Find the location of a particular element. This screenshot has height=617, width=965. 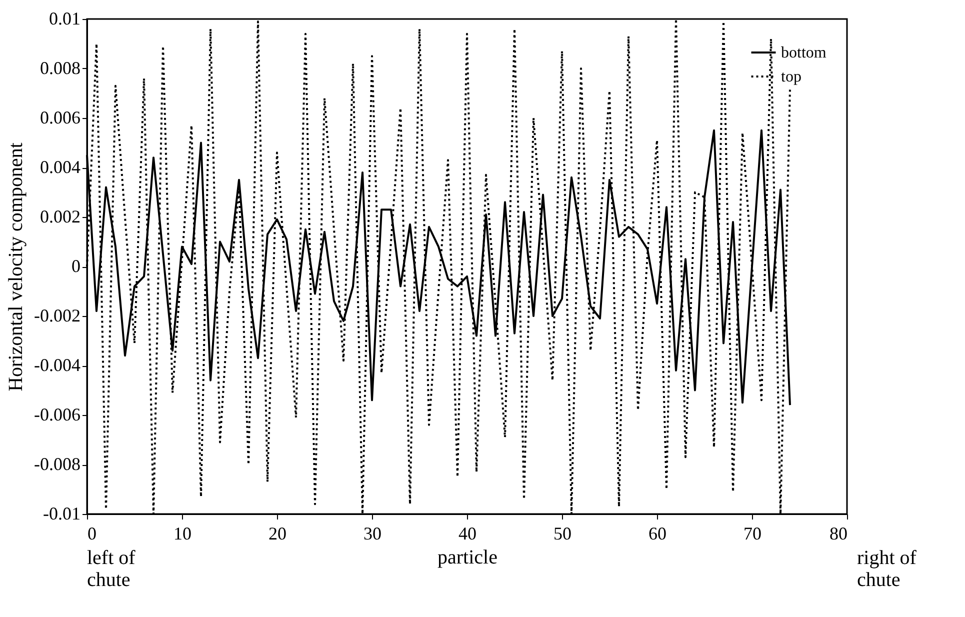

legend-label: bottom is located at coordinates (804, 53).